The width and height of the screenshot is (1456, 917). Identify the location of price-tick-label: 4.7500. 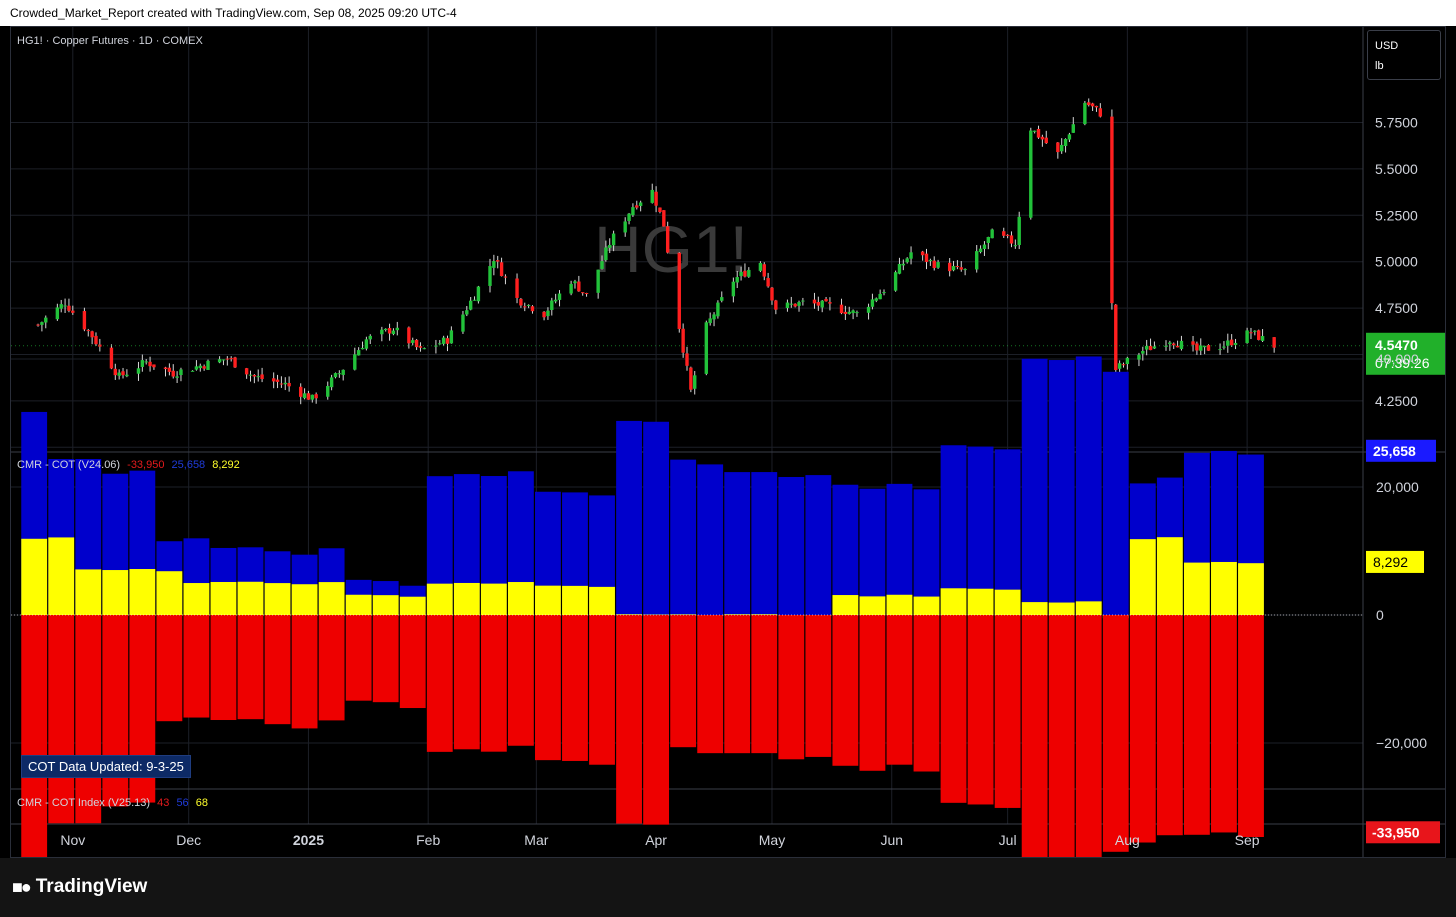
(1396, 308).